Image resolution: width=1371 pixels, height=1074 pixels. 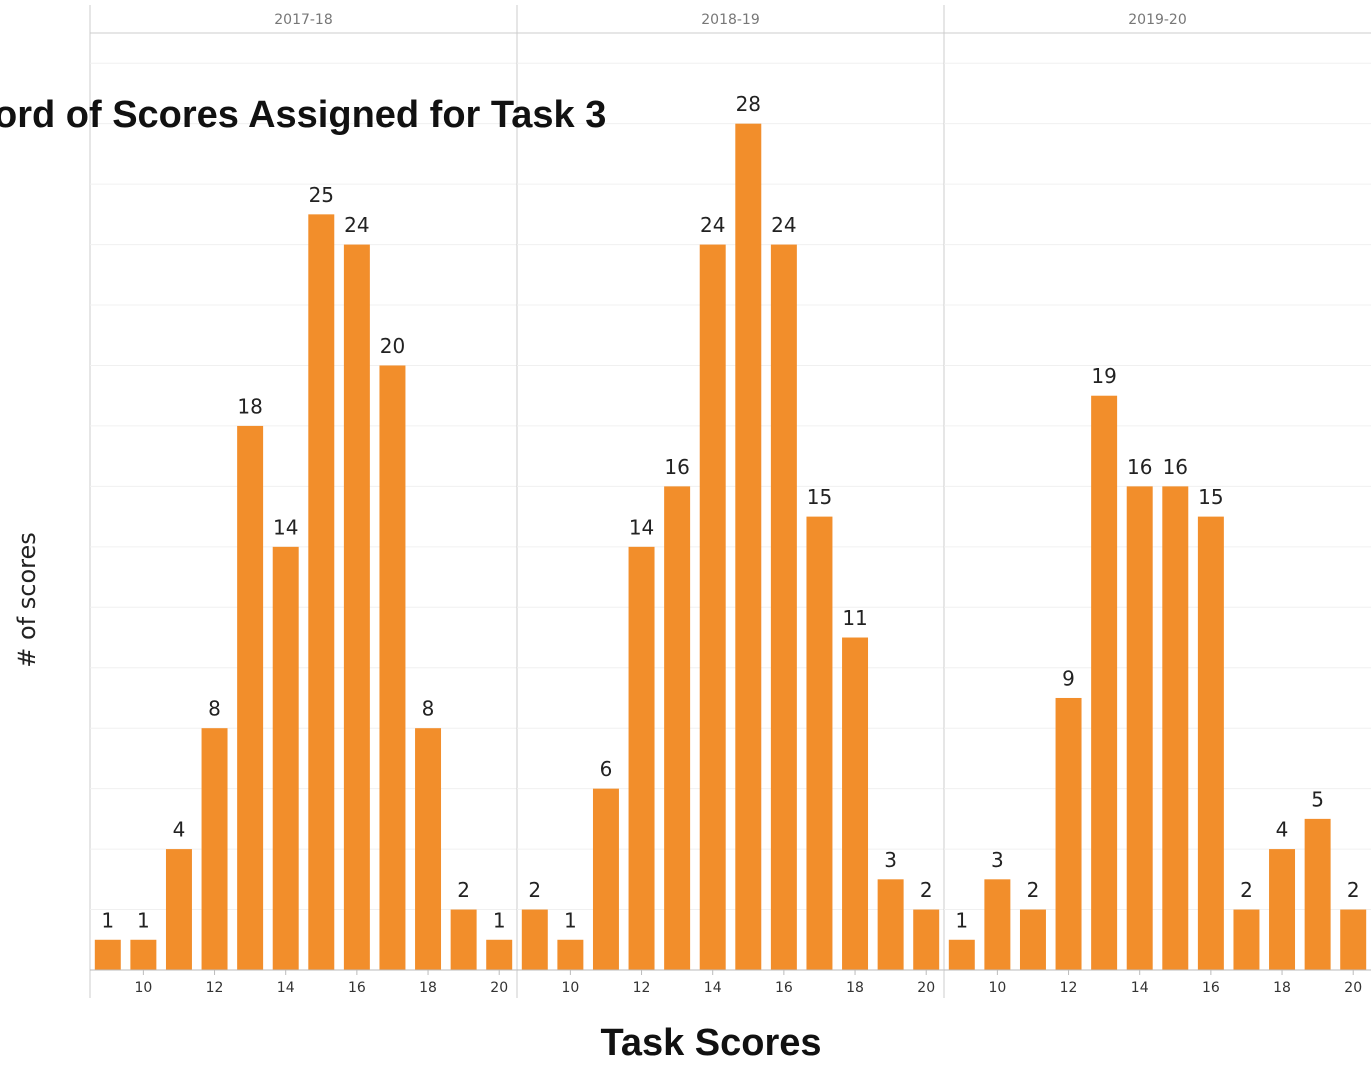 I want to click on data-label: 6, so click(x=606, y=769).